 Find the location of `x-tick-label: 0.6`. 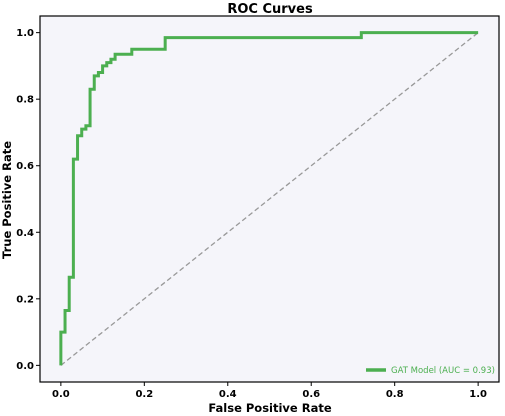

x-tick-label: 0.6 is located at coordinates (311, 394).